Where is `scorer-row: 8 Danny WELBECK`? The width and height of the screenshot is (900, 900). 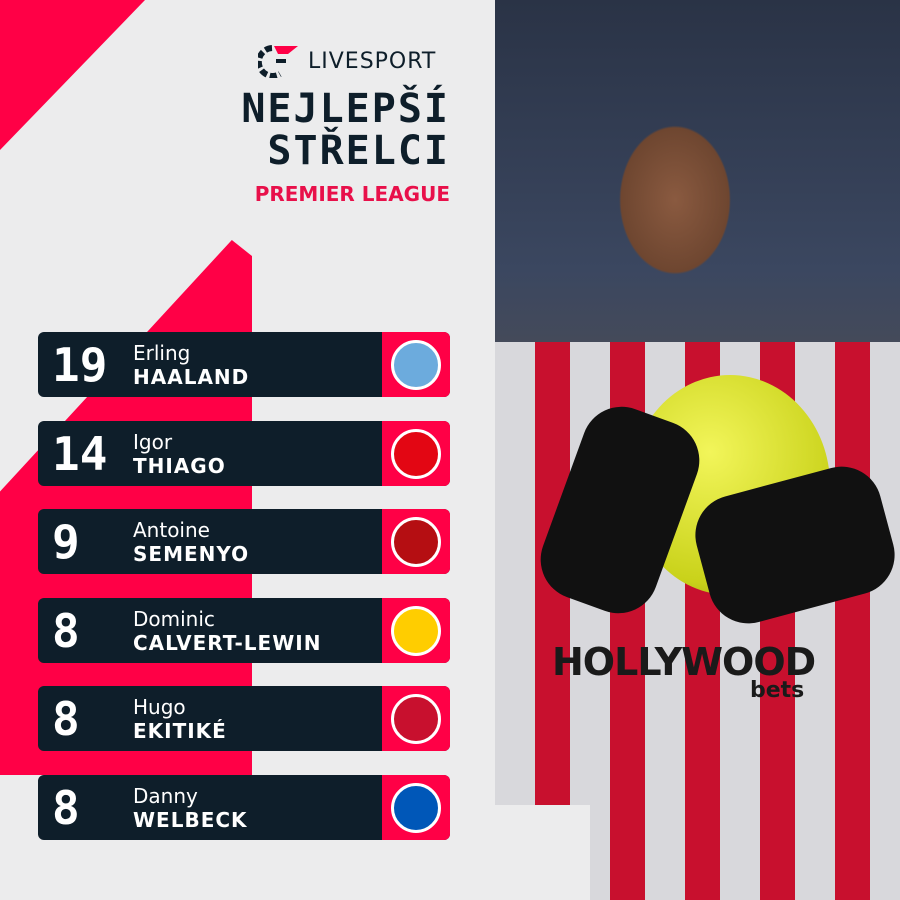 scorer-row: 8 Danny WELBECK is located at coordinates (244, 807).